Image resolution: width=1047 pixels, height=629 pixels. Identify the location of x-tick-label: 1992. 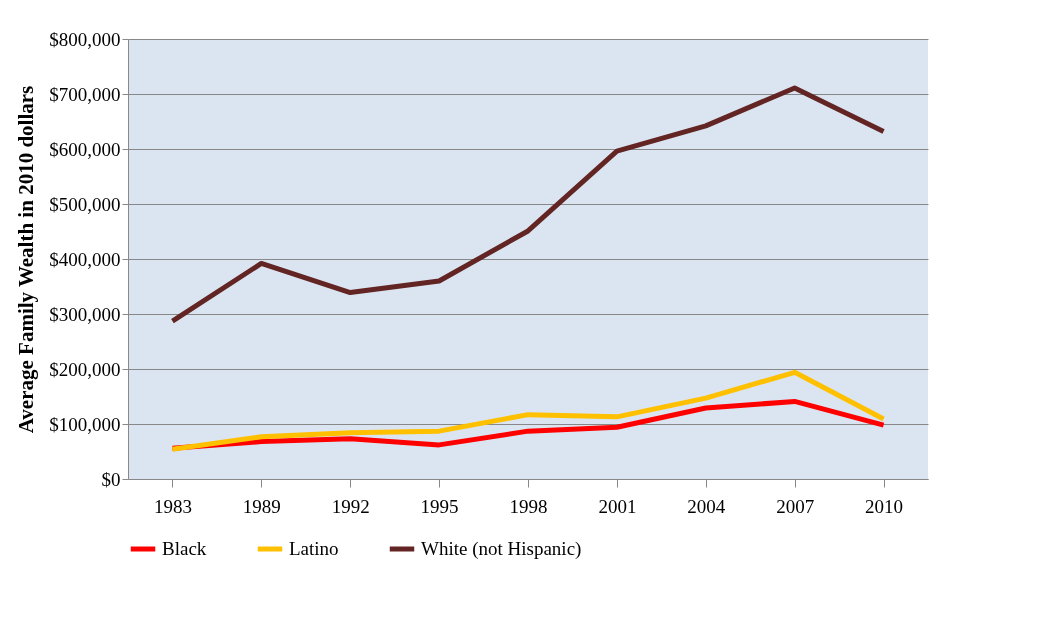
(350, 506).